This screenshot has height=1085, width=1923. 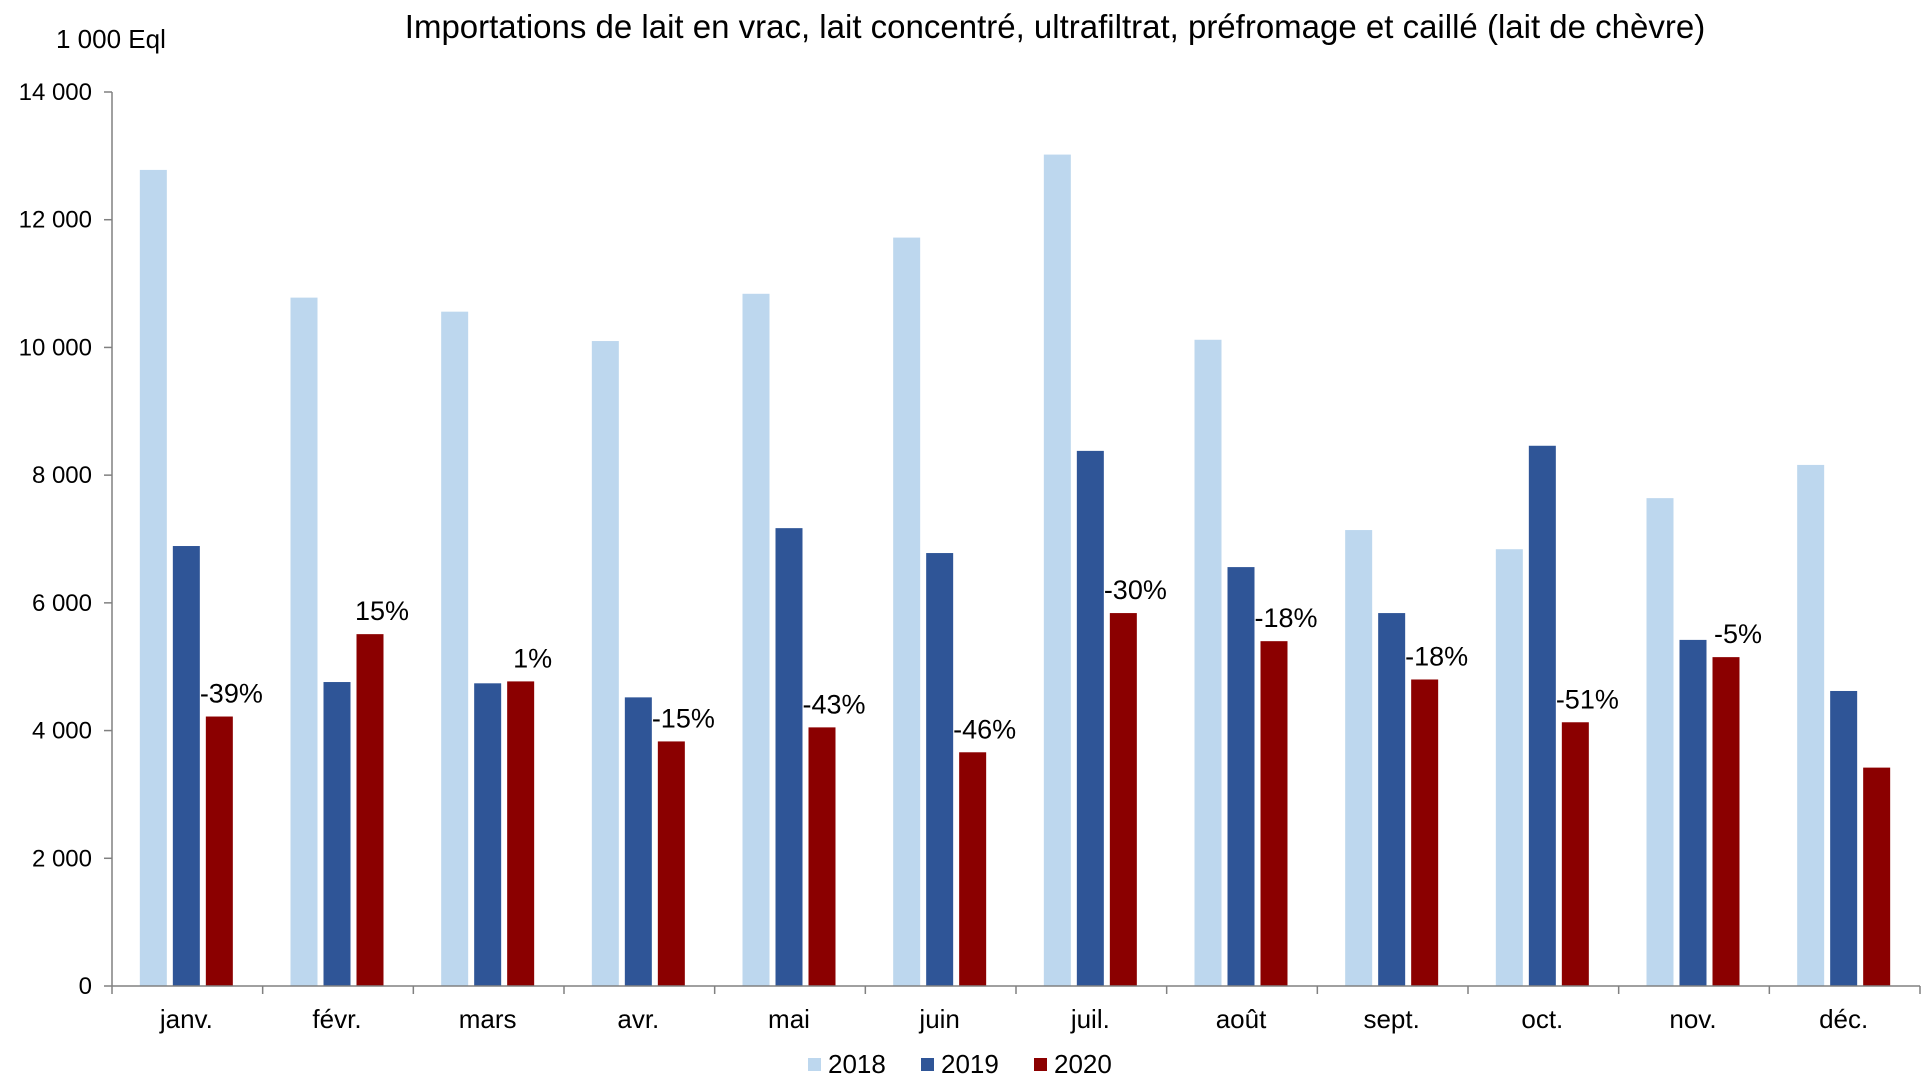 I want to click on data-label: -39%, so click(x=231, y=694).